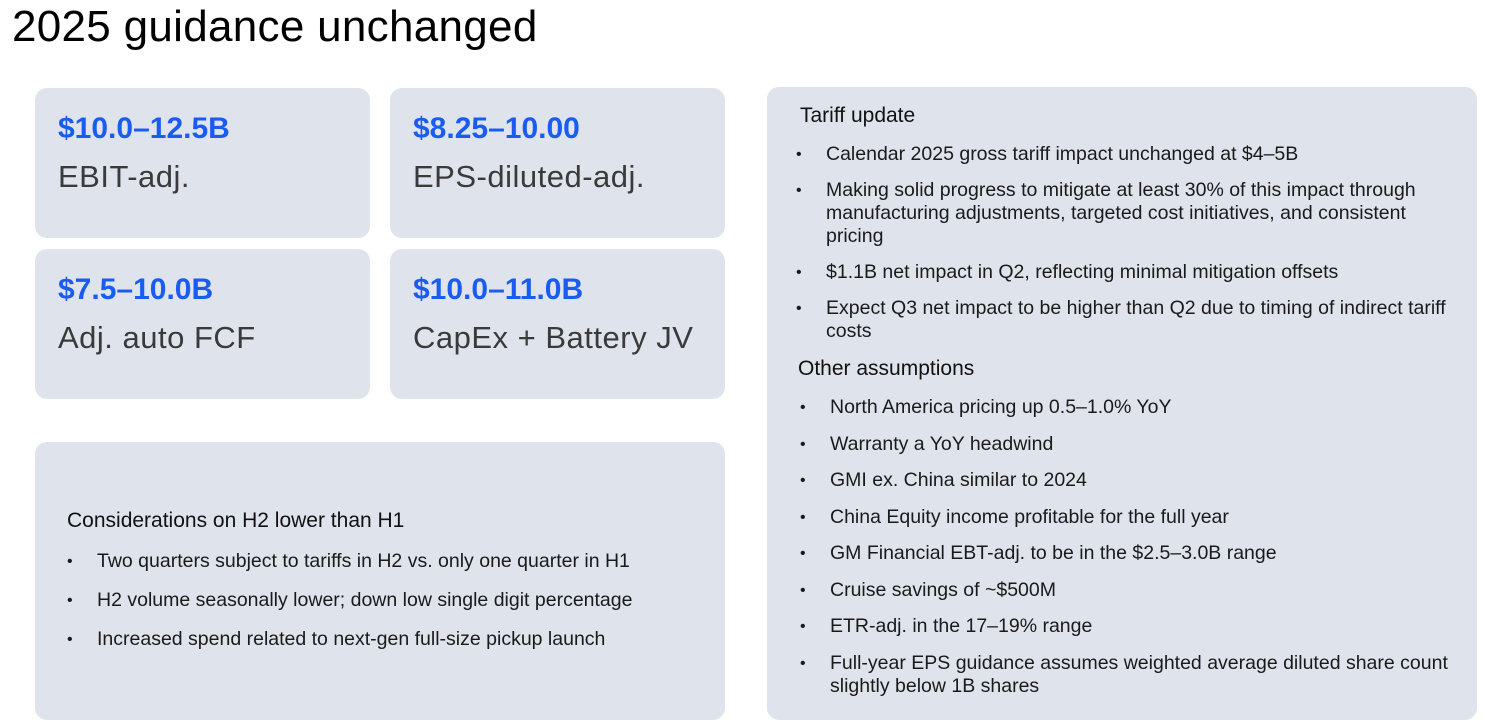  Describe the element at coordinates (124, 176) in the screenshot. I see `metric-label: EBIT-adj.` at that location.